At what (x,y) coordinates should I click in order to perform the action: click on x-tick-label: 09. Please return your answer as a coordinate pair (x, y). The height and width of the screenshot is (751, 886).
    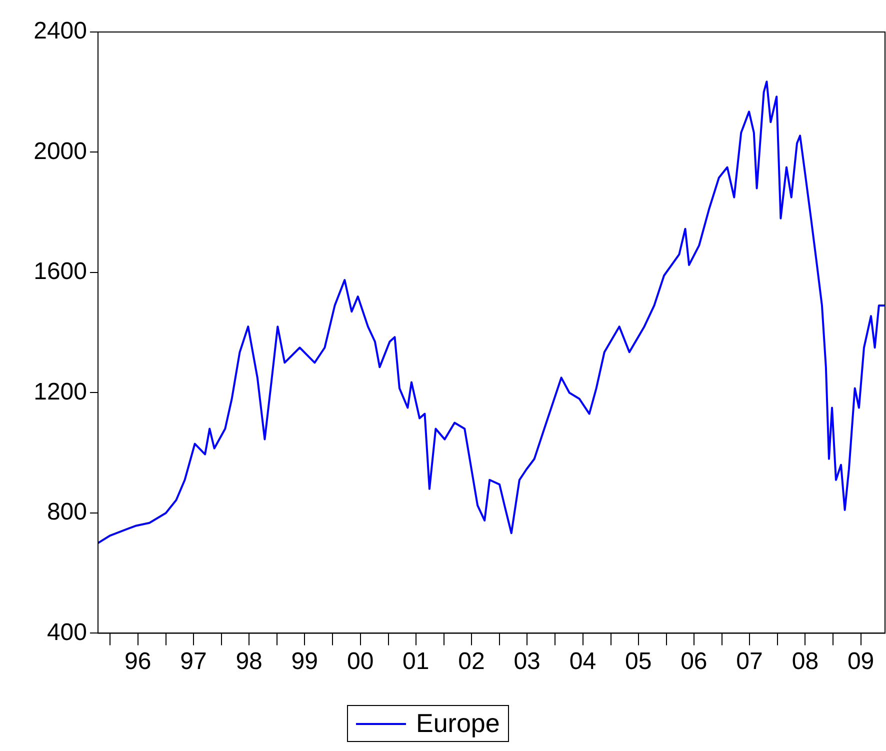
    Looking at the image, I should click on (860, 662).